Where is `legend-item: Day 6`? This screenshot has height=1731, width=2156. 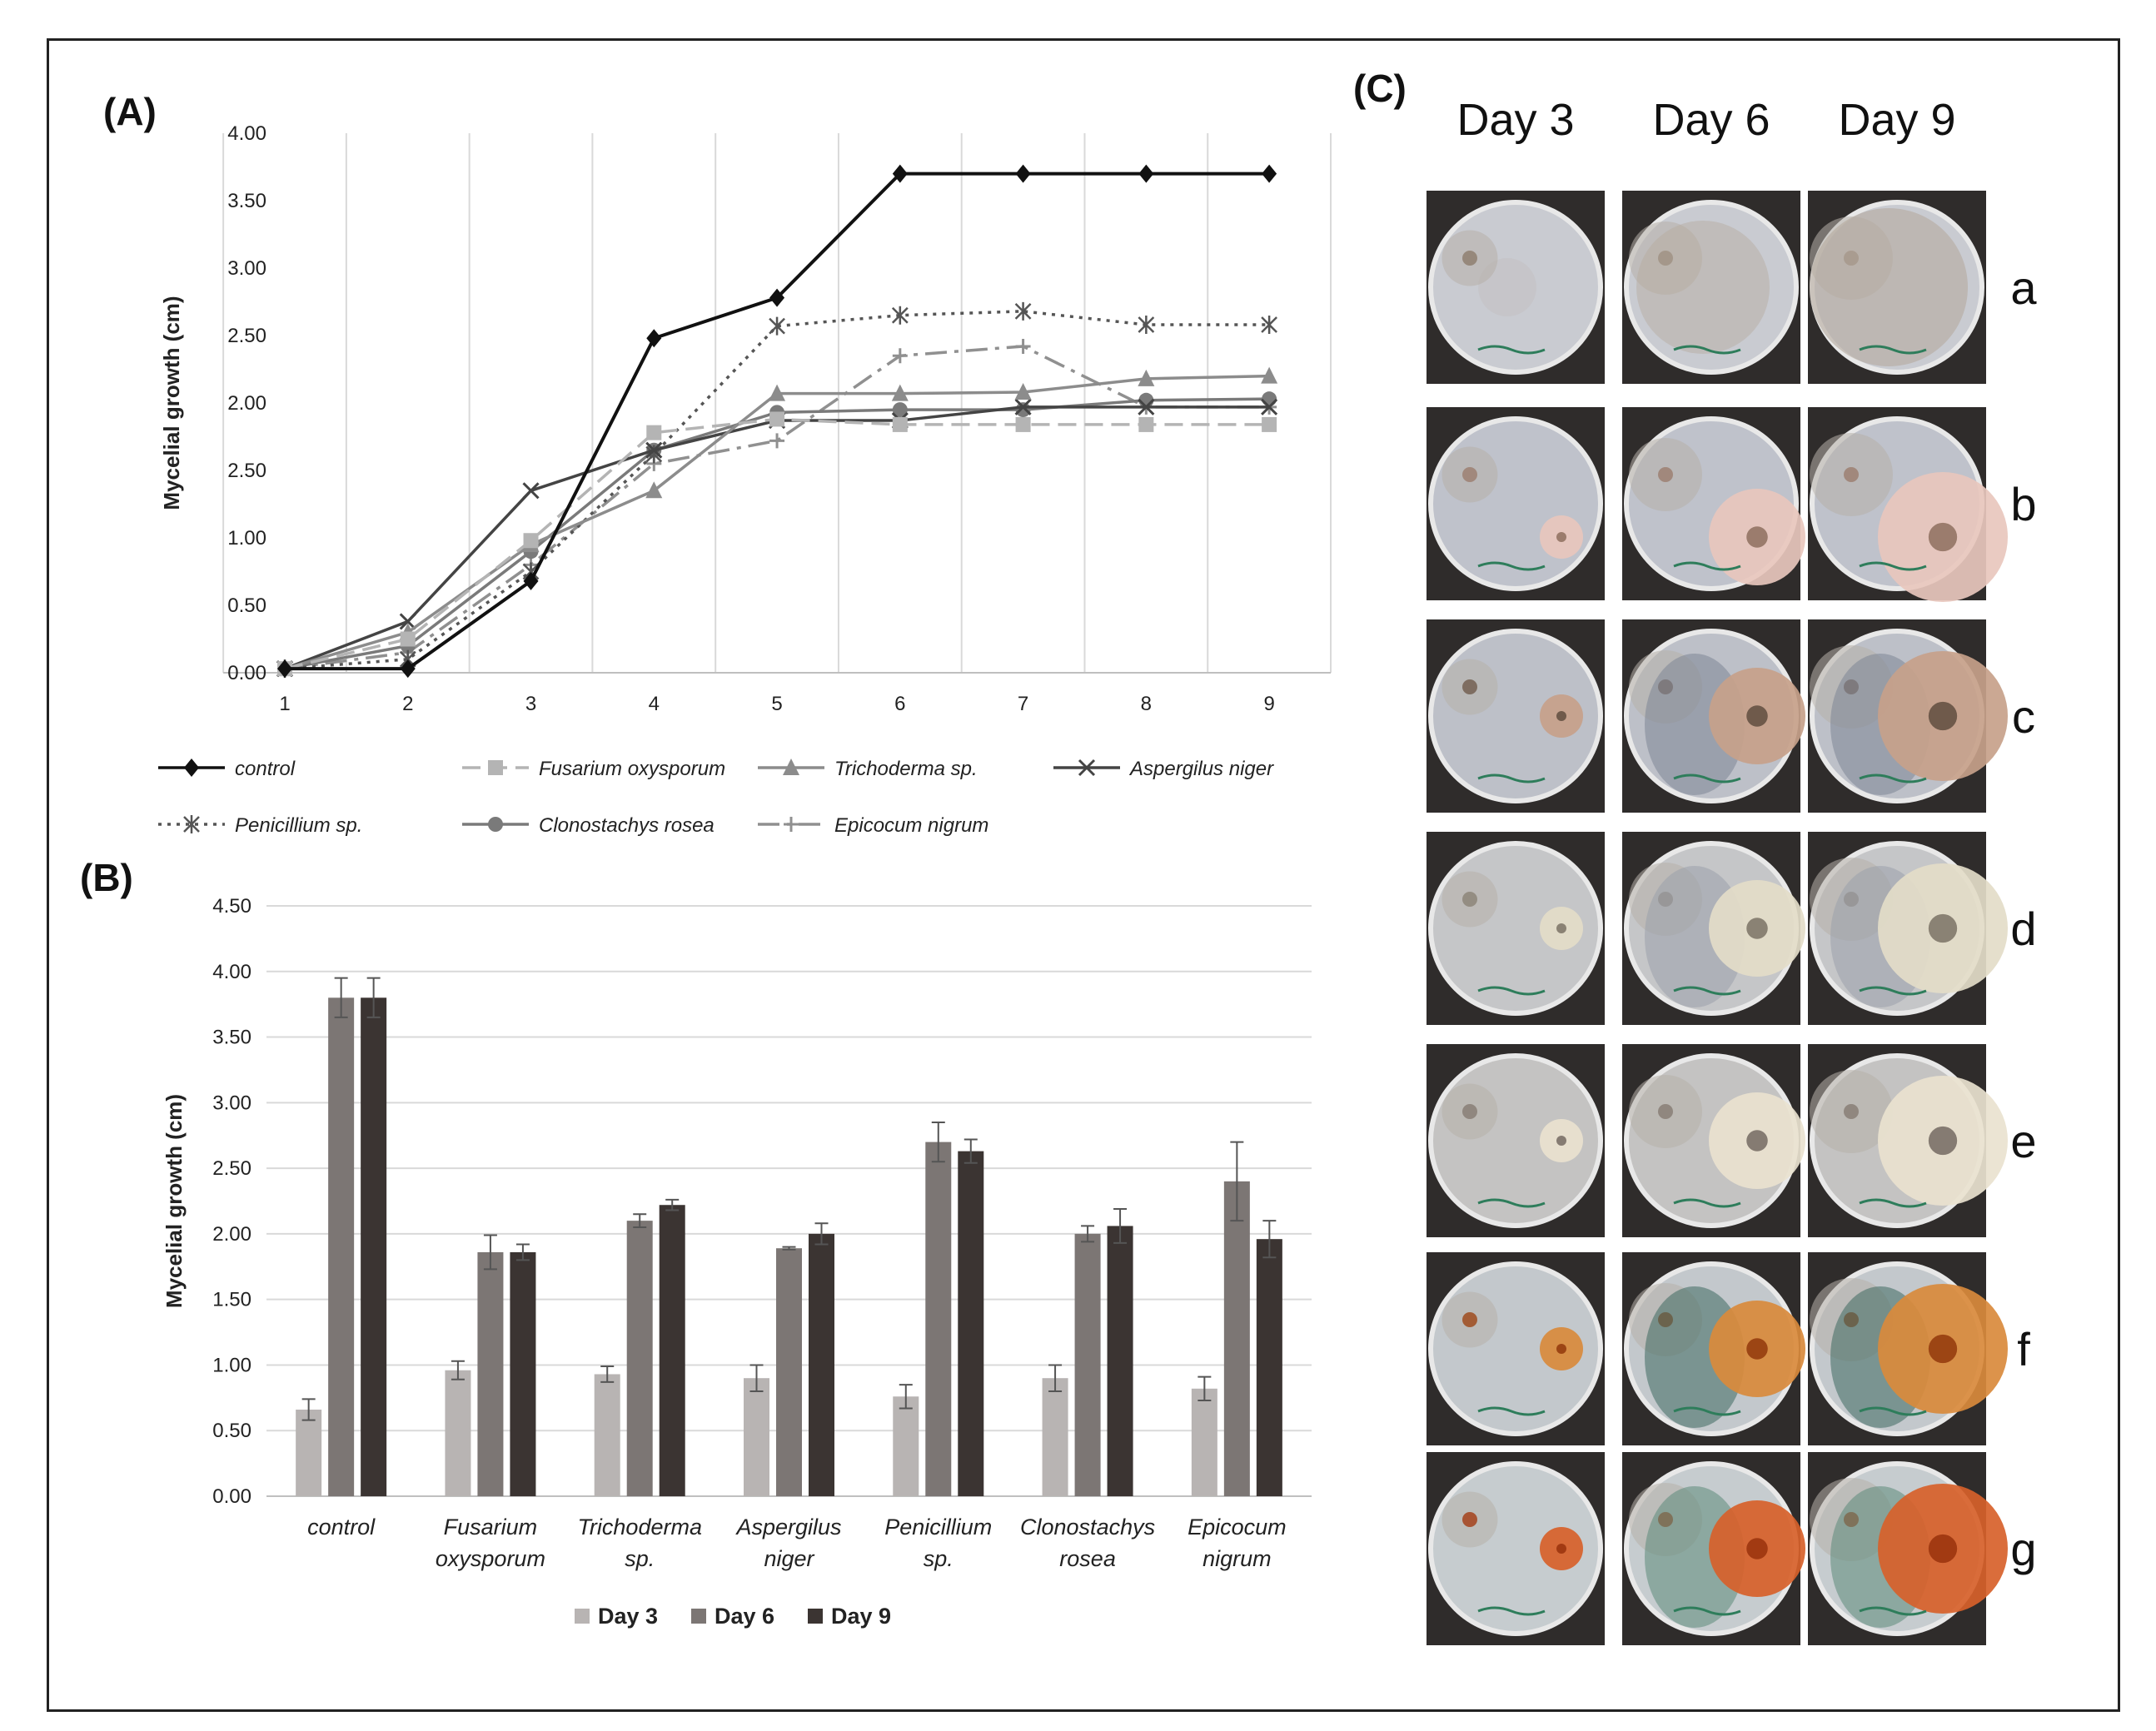 legend-item: Day 6 is located at coordinates (732, 1616).